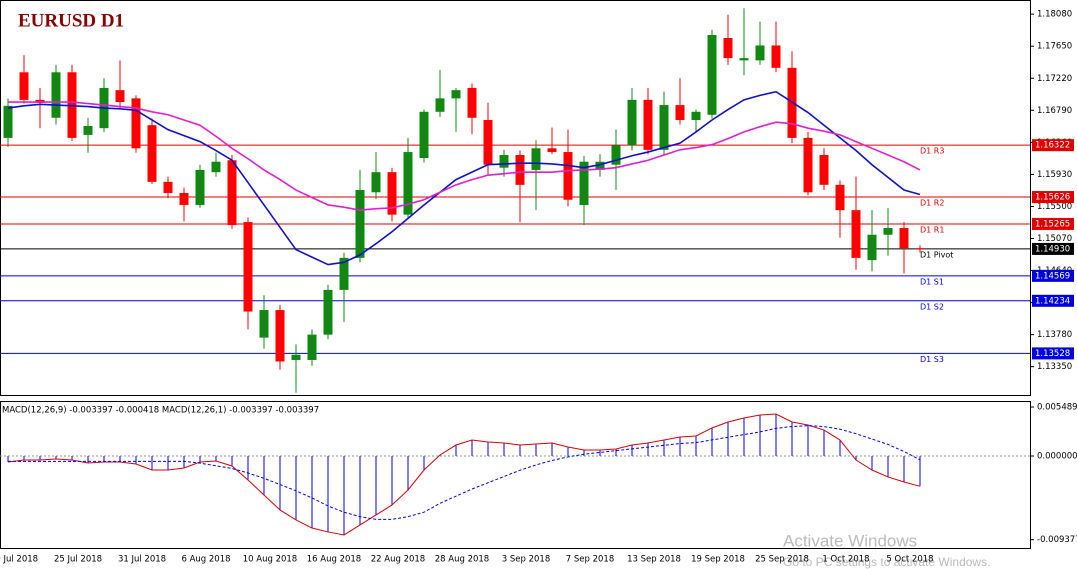 This screenshot has width=1077, height=569. Describe the element at coordinates (1054, 367) in the screenshot. I see `y-tick-label: 1.13350` at that location.